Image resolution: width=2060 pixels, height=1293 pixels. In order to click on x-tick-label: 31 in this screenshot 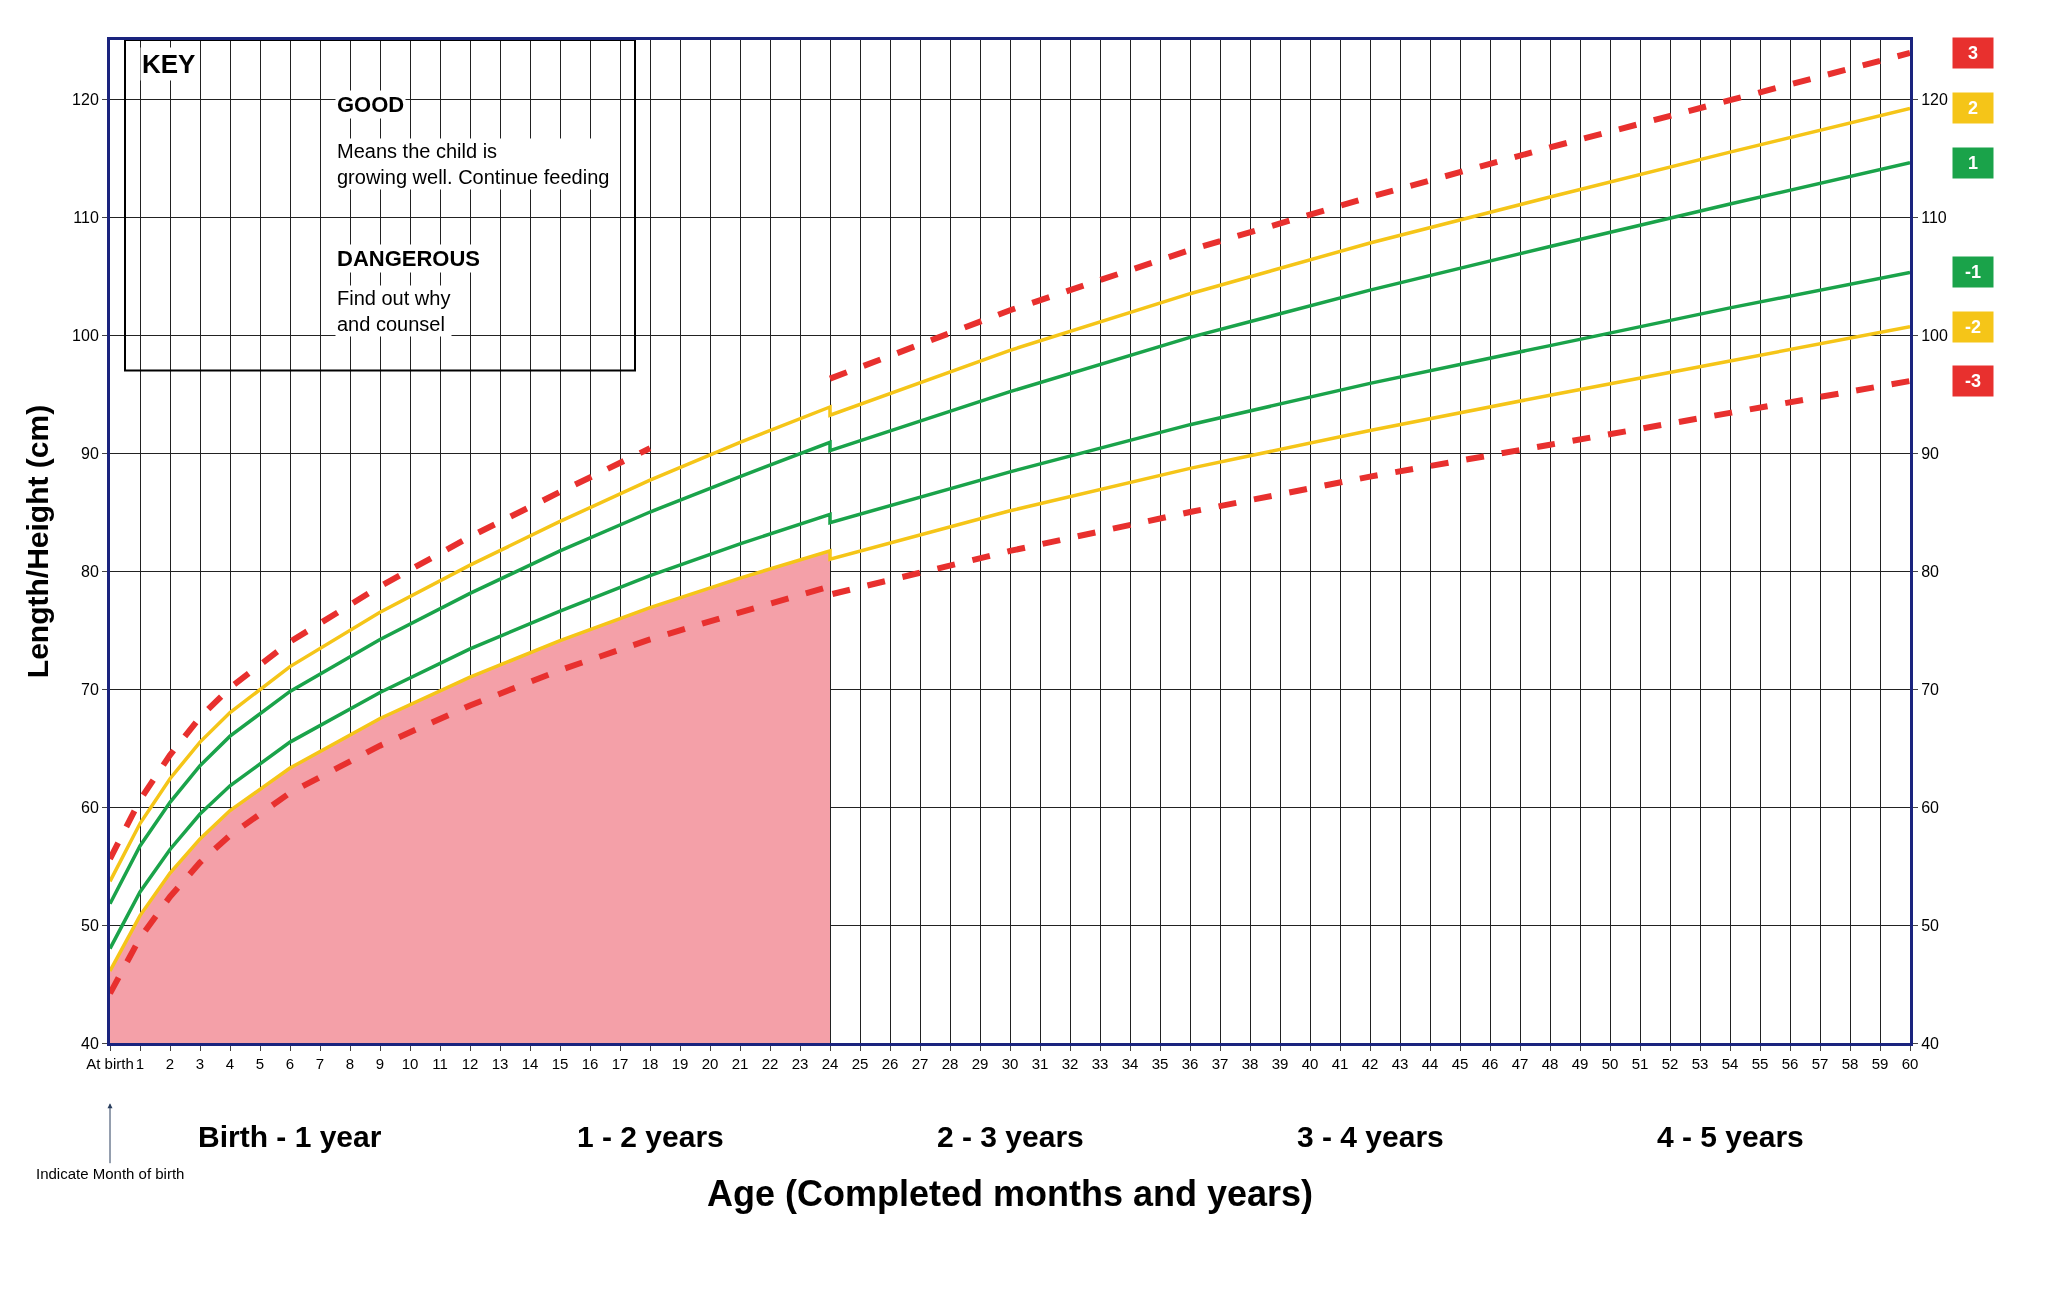, I will do `click(1040, 1063)`.